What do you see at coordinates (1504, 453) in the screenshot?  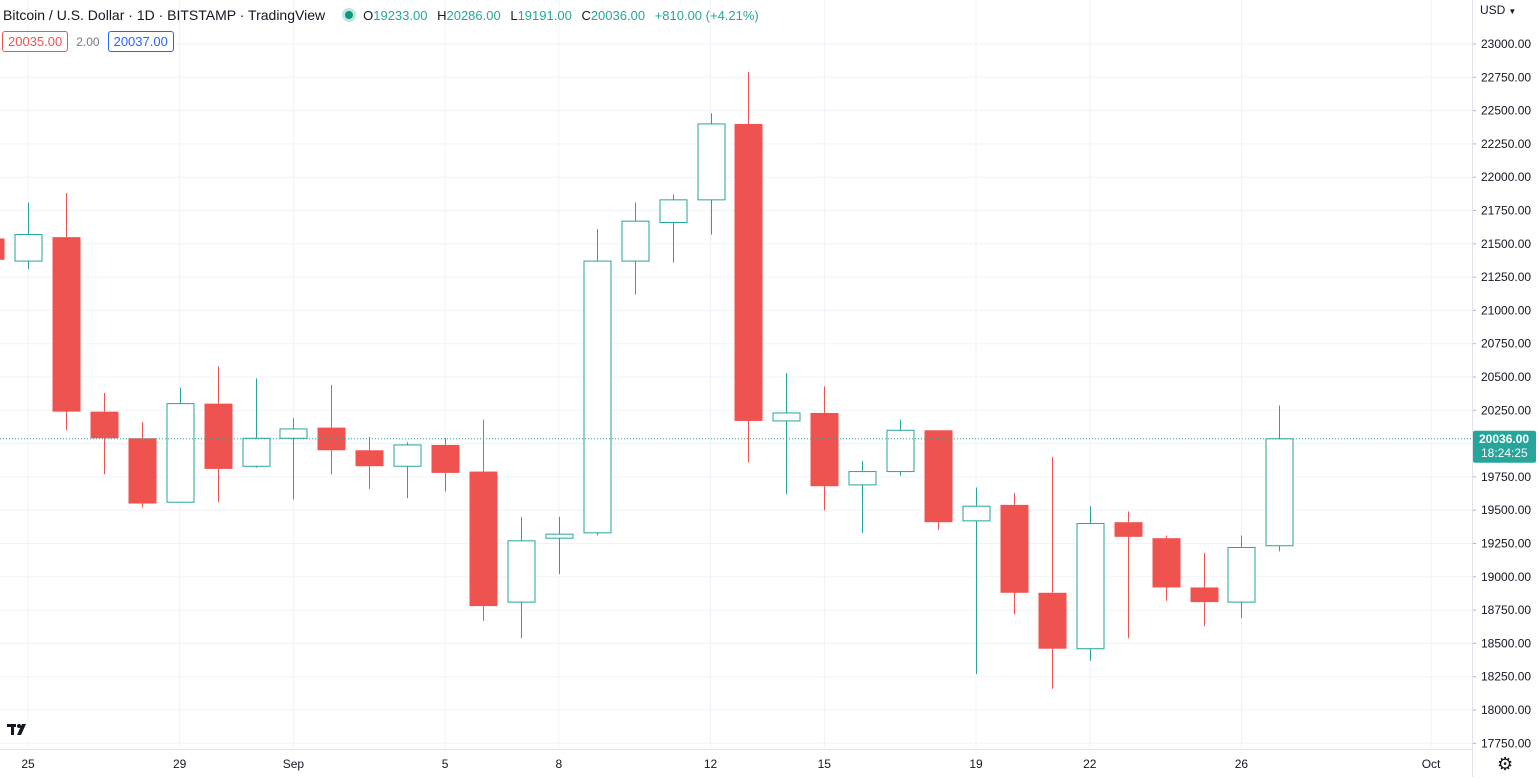 I see `countdown-label: 18:24:25` at bounding box center [1504, 453].